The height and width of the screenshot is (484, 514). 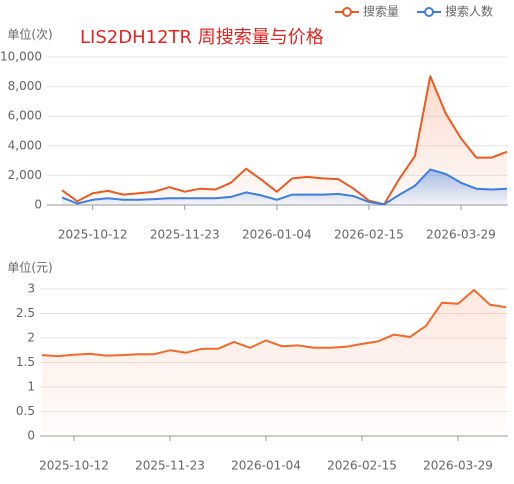 What do you see at coordinates (25, 313) in the screenshot?
I see `y-tick-label: 2.5` at bounding box center [25, 313].